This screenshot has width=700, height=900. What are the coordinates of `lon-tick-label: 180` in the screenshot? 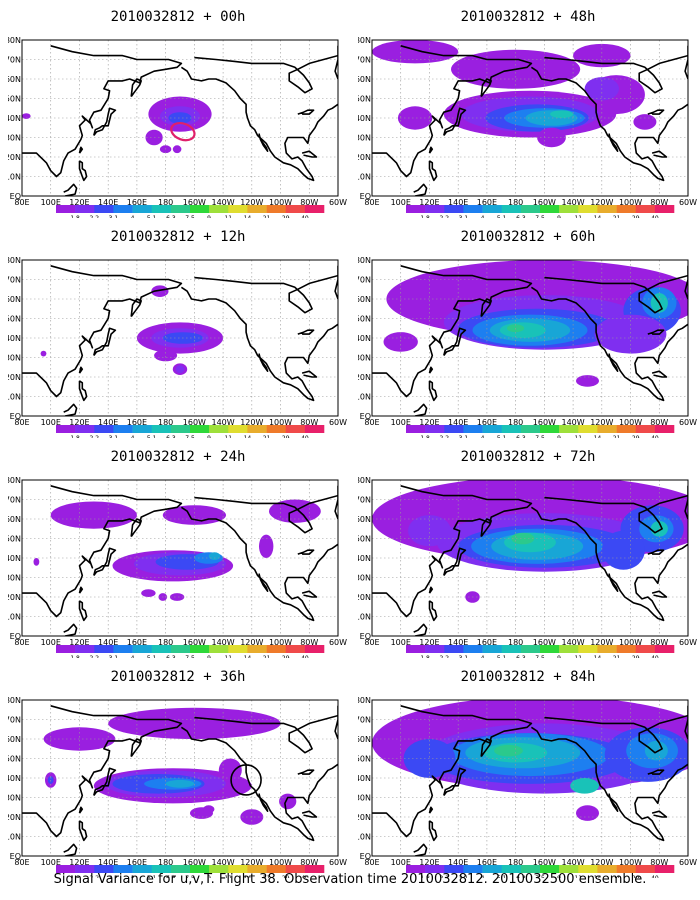 It's located at (165, 202).